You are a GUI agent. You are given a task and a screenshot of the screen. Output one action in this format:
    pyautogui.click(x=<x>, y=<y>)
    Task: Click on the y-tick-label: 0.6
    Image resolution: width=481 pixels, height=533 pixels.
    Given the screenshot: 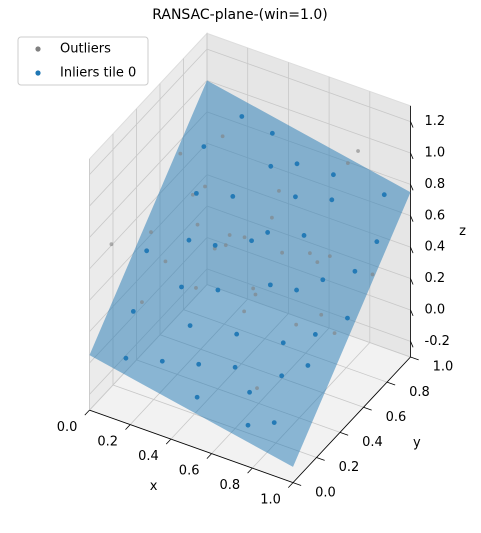 What is the action you would take?
    pyautogui.click(x=396, y=417)
    